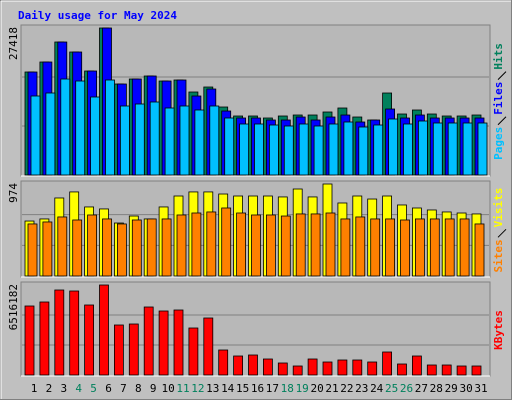 Image resolution: width=512 pixels, height=400 pixels. Describe the element at coordinates (316, 388) in the screenshot. I see `x-tick-label: 20` at that location.